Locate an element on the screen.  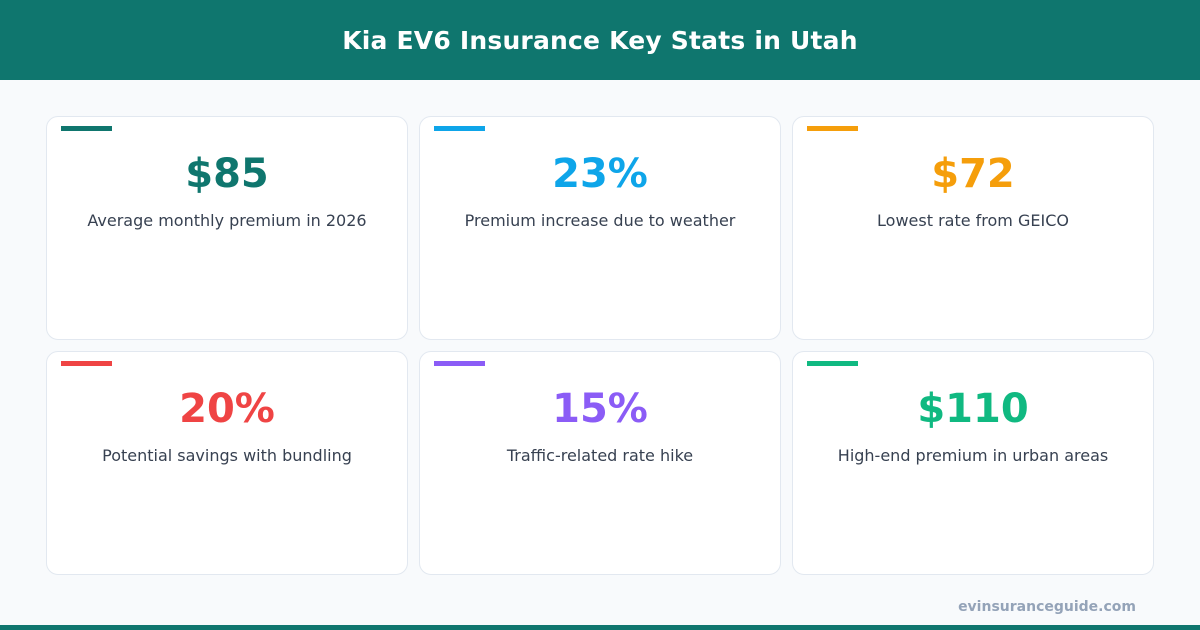
stat-label: Potential savings with bundling is located at coordinates (227, 455).